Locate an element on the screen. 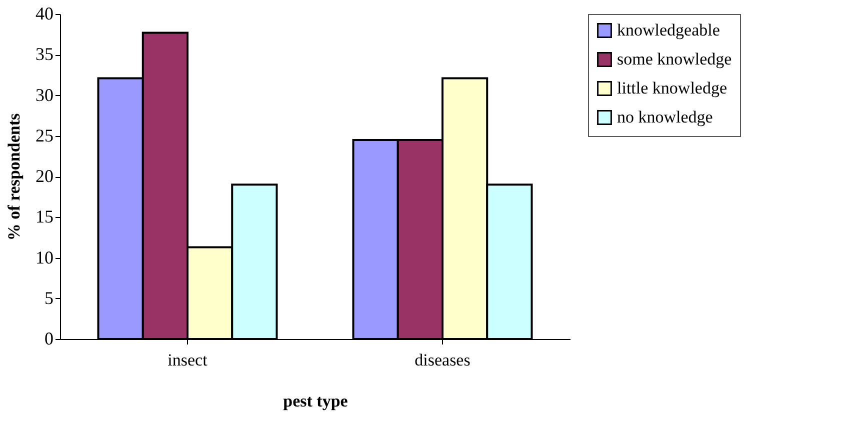 The height and width of the screenshot is (427, 849). x-axis-title: pest type is located at coordinates (315, 401).